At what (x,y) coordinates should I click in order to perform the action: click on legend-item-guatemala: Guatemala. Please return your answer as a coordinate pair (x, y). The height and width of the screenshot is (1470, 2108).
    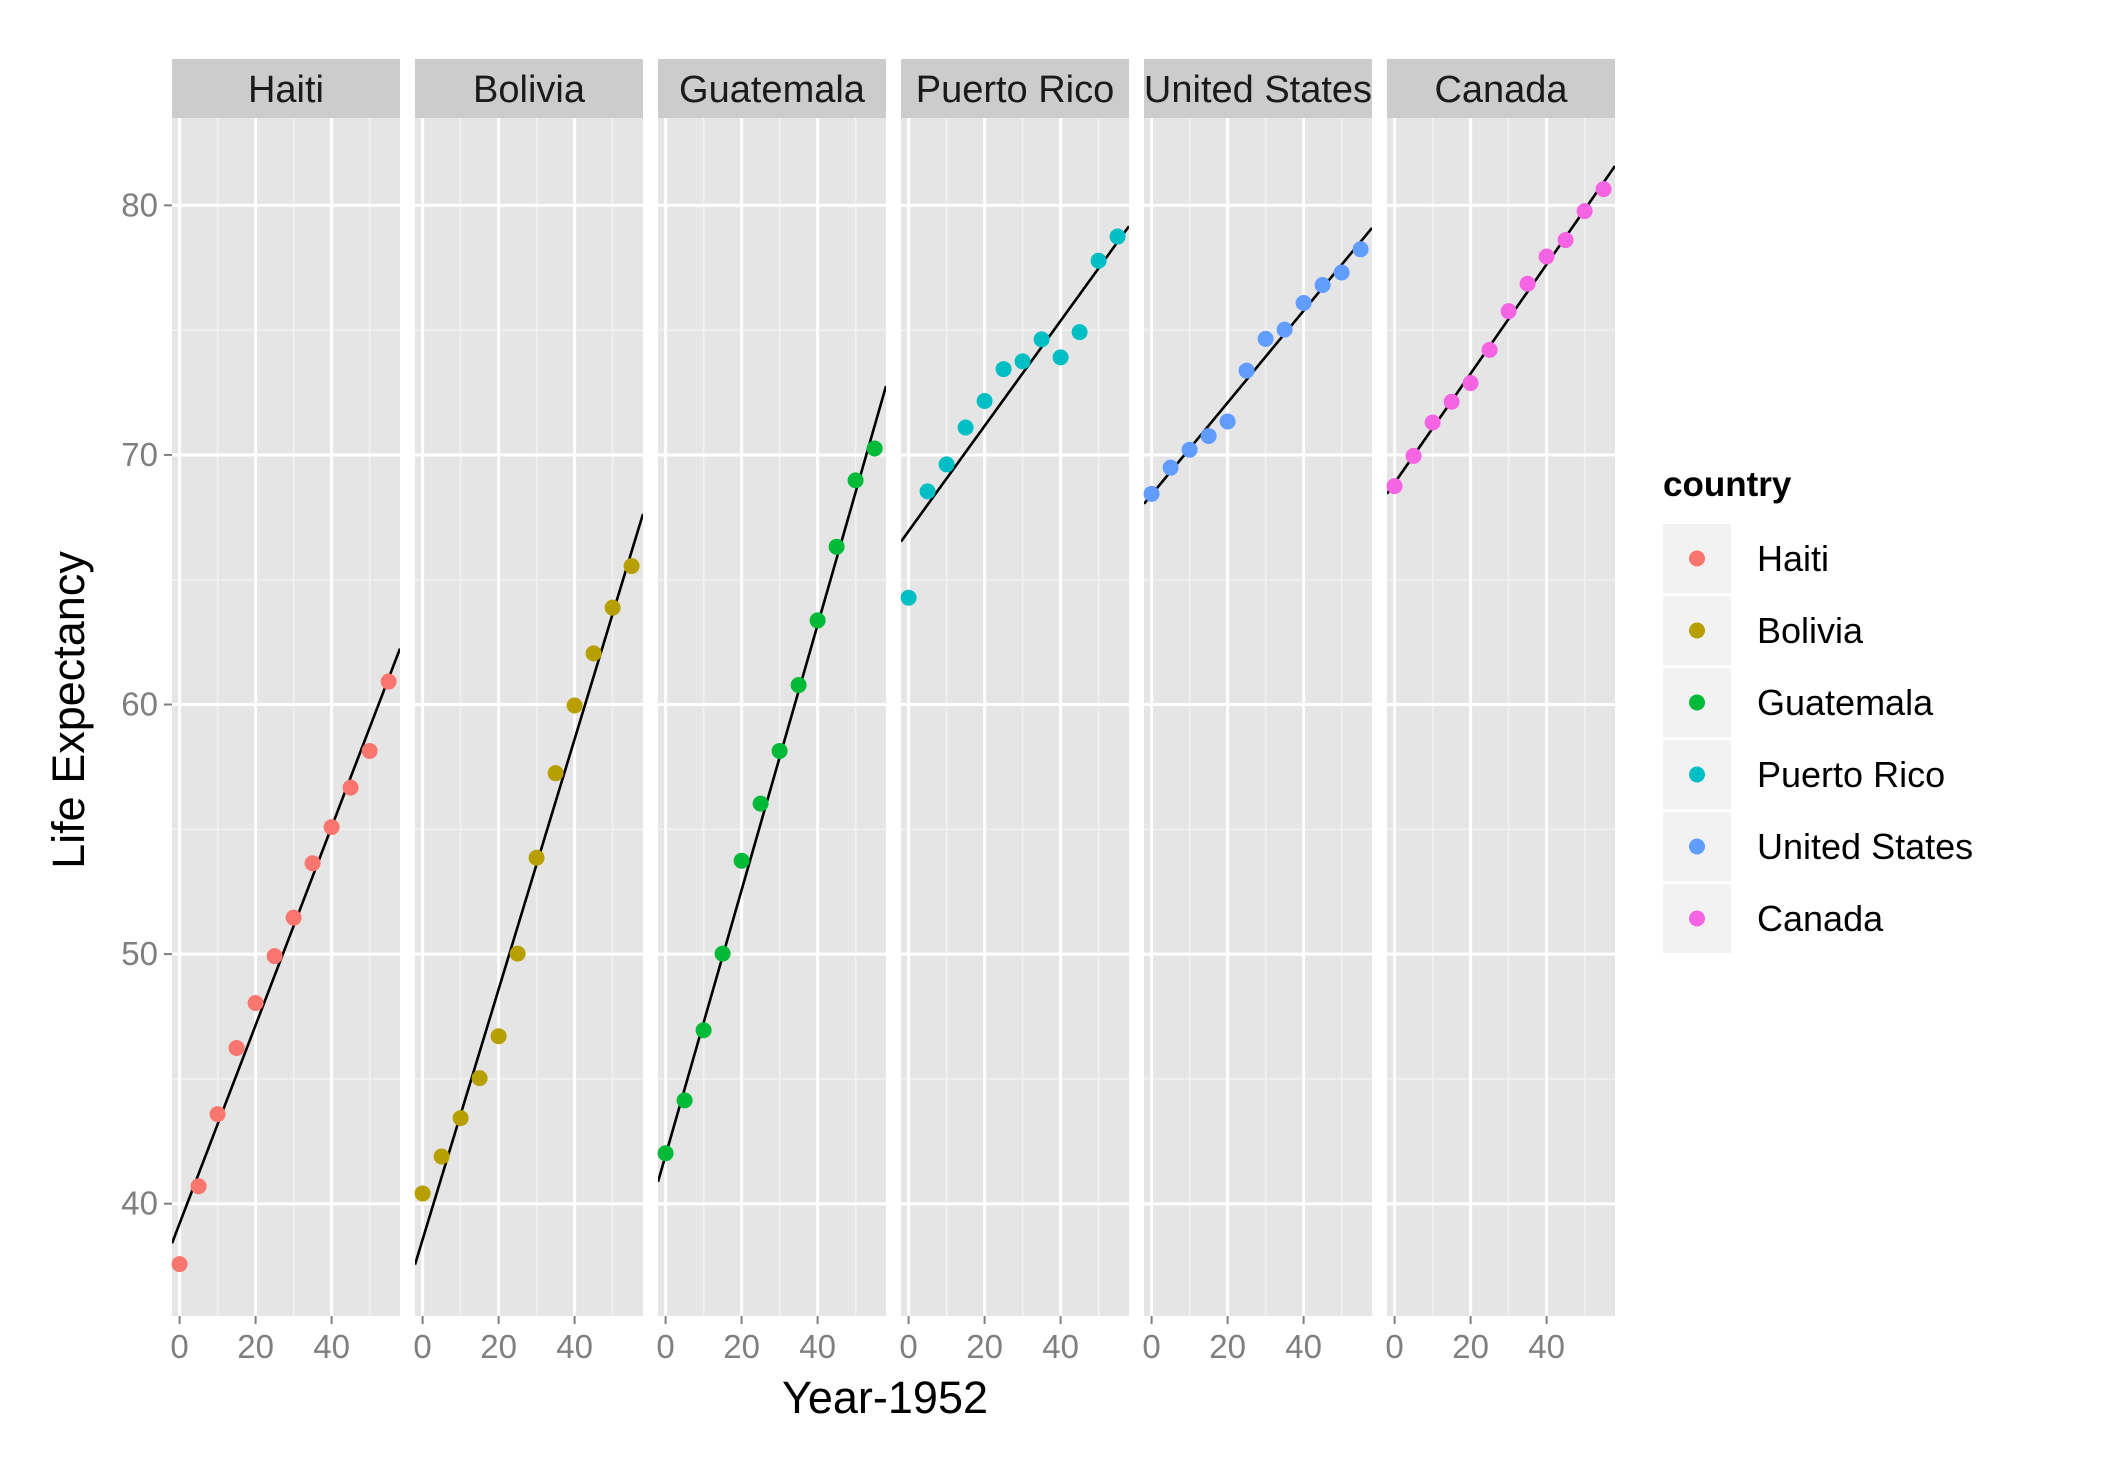
    Looking at the image, I should click on (1798, 702).